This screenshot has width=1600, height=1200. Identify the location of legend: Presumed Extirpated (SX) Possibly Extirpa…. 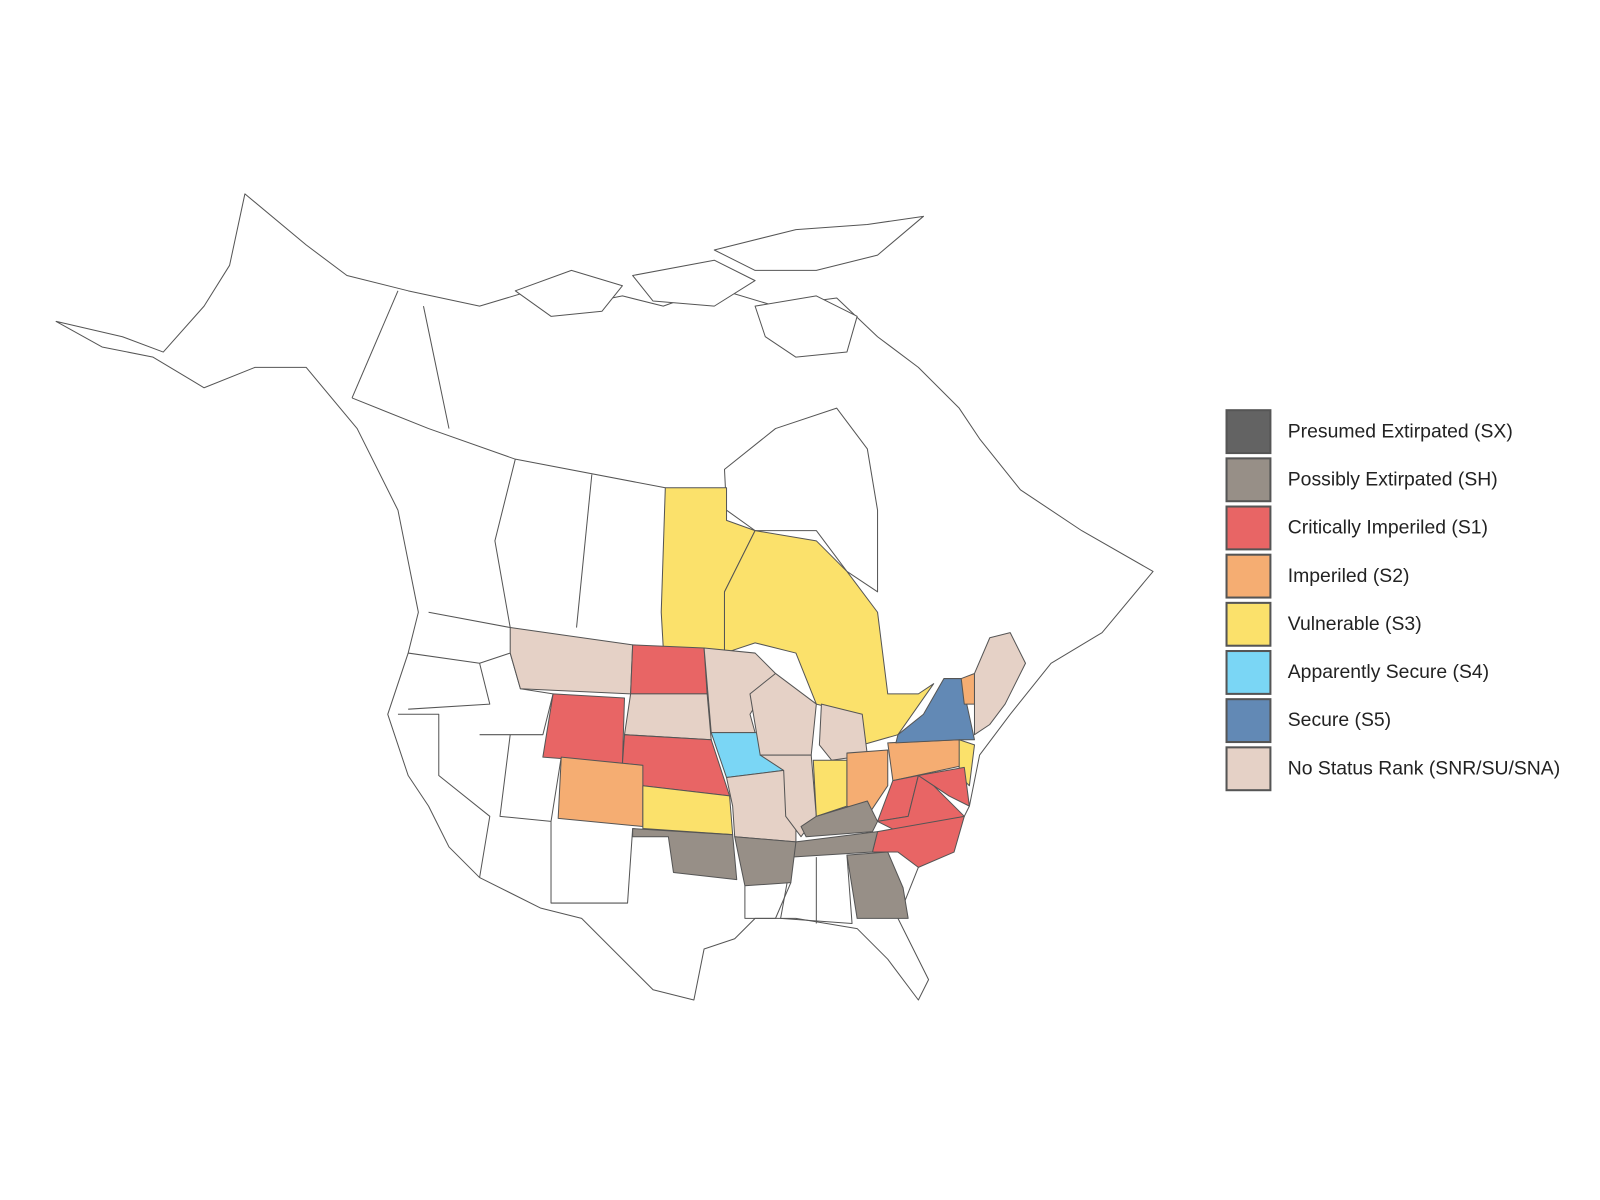
(1392, 600).